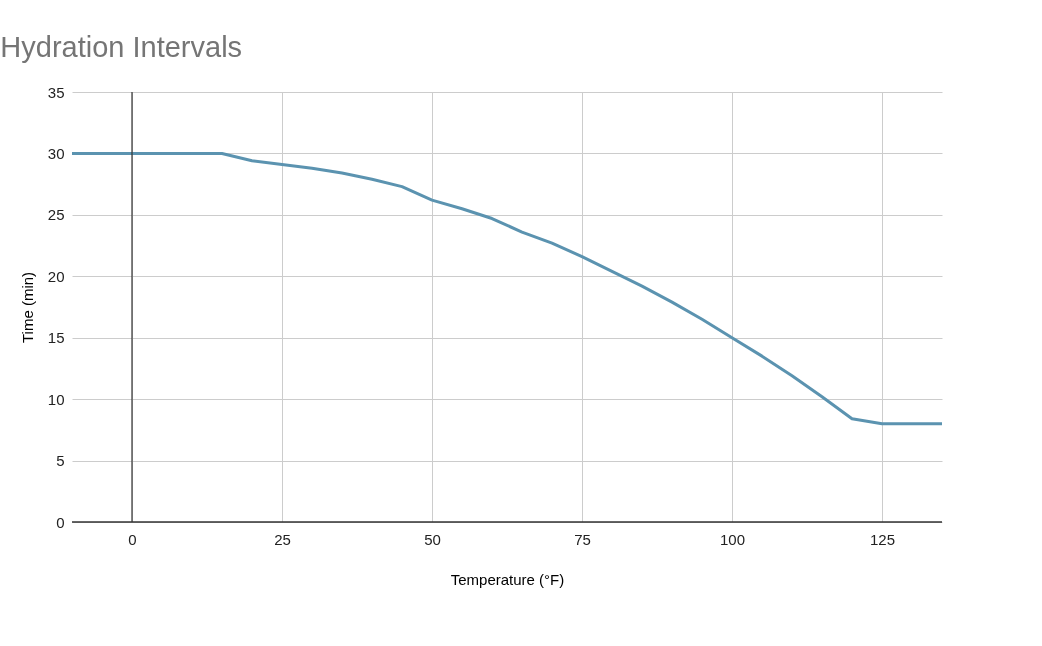  I want to click on y-tick-label: 35, so click(56, 92).